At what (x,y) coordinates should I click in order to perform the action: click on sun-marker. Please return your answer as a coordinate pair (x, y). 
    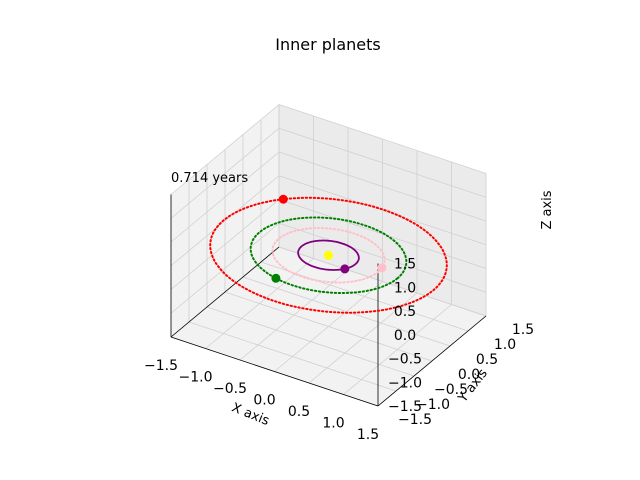
    Looking at the image, I should click on (328, 255).